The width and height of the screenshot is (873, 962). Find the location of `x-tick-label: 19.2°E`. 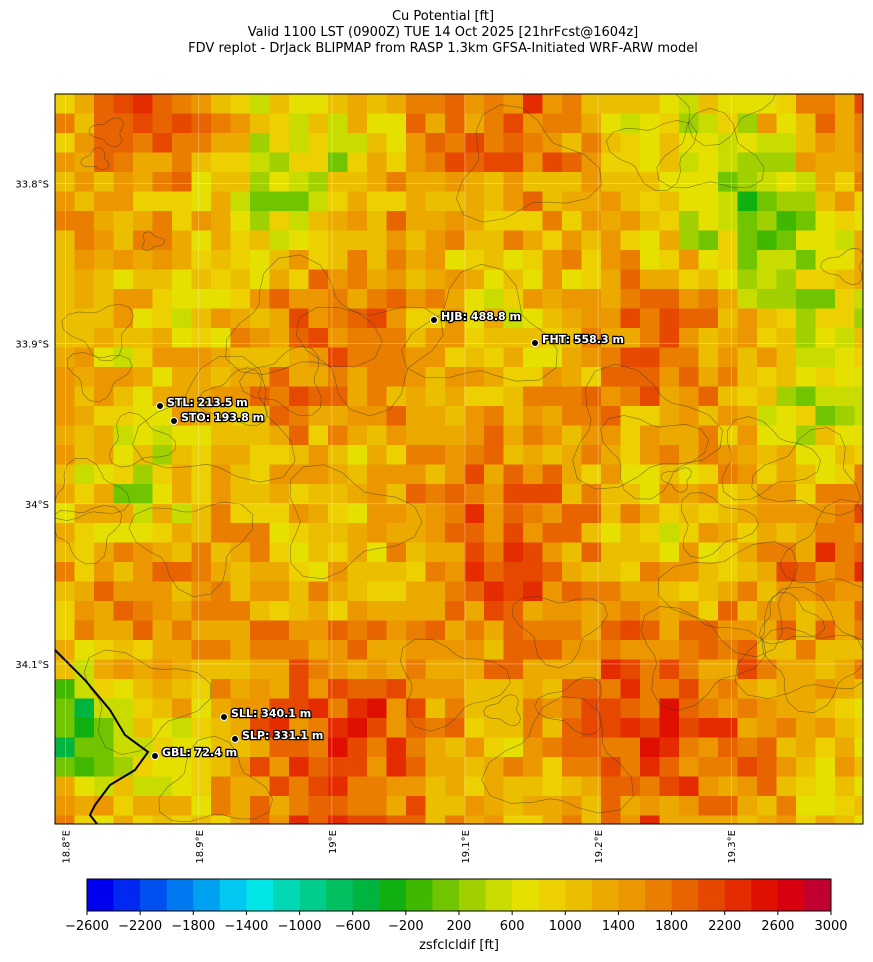

x-tick-label: 19.2°E is located at coordinates (599, 847).